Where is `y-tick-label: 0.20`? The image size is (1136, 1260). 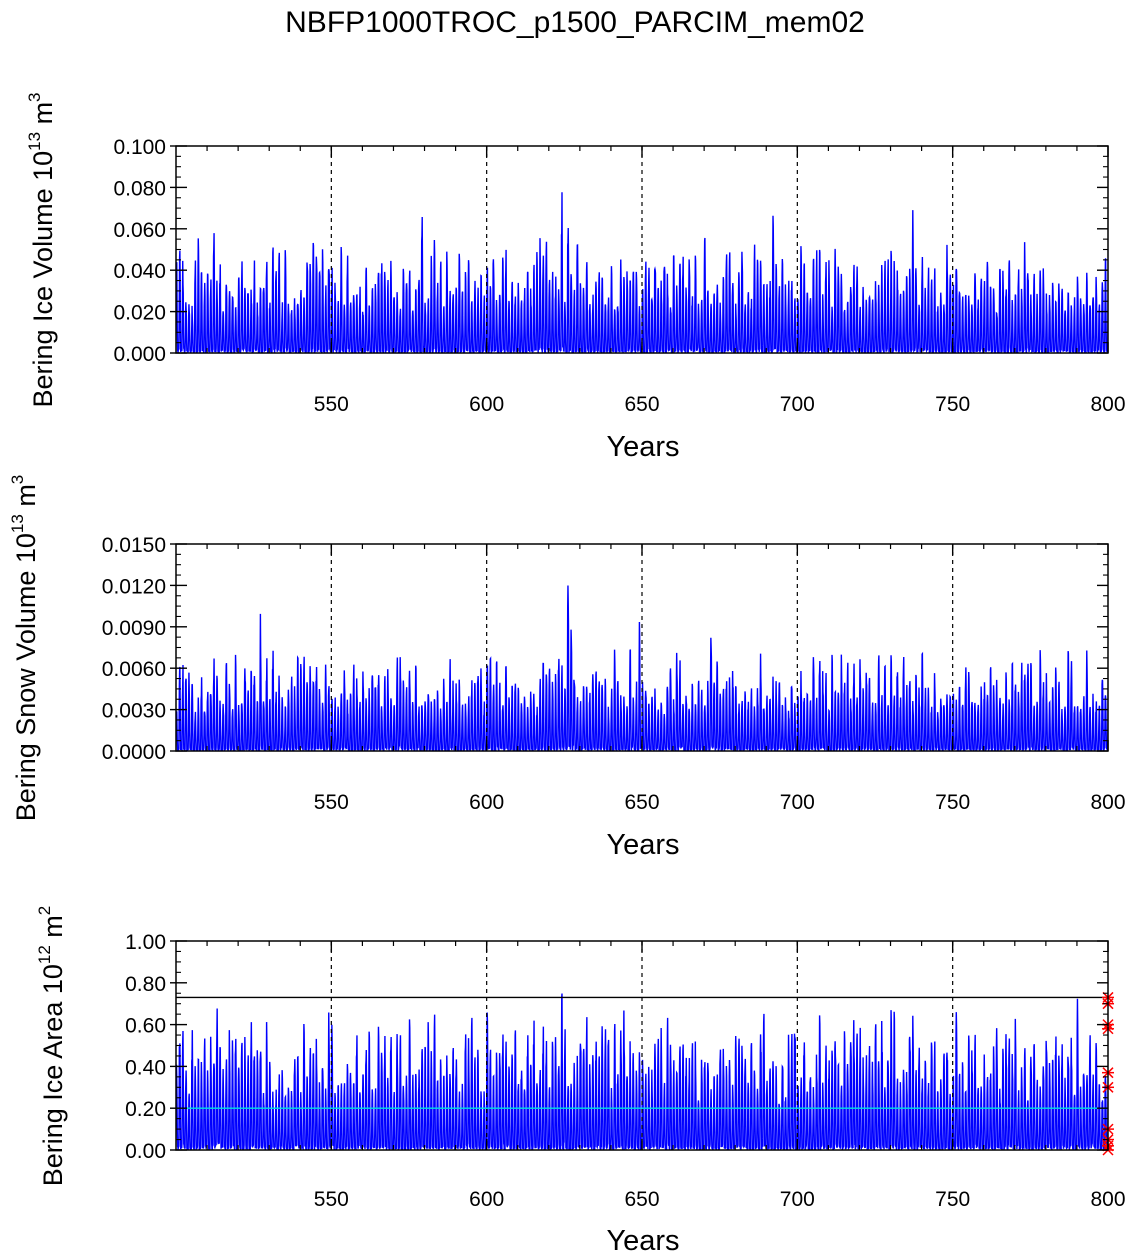 y-tick-label: 0.20 is located at coordinates (145, 1109).